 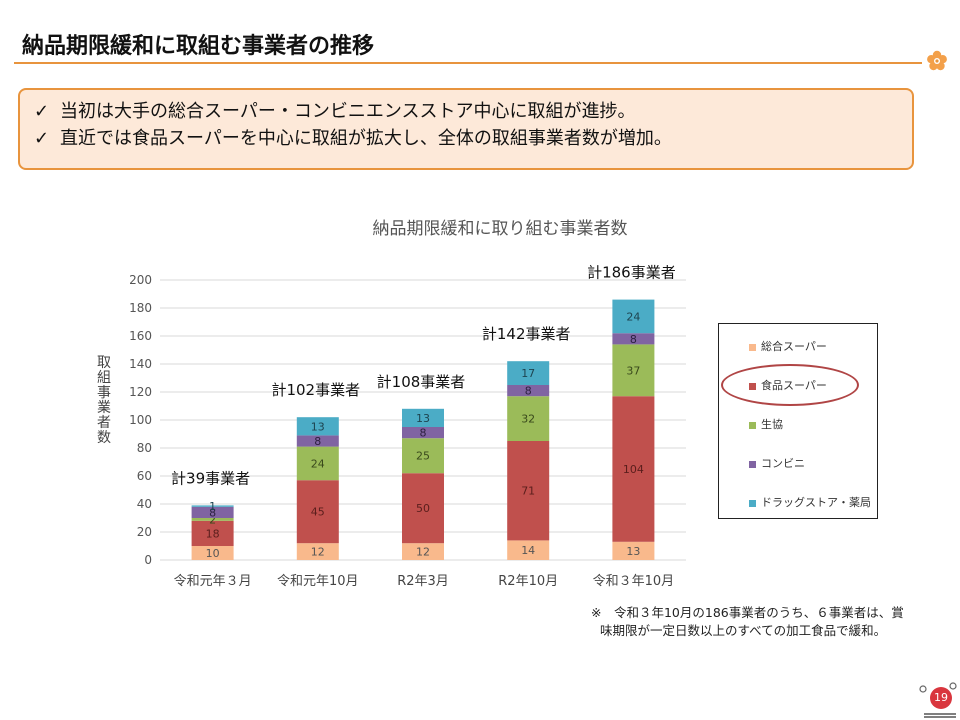 I want to click on legend-label: 総合スーパー, so click(x=794, y=346).